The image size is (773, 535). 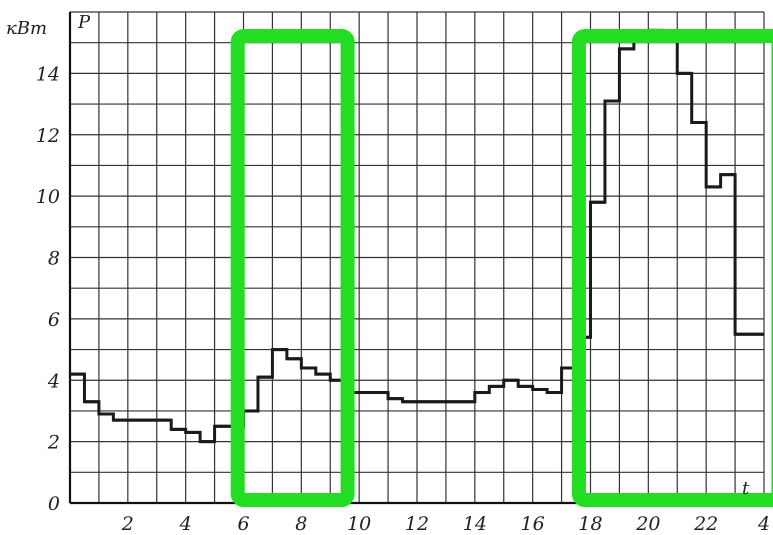 I want to click on x-tick-label: 2, so click(x=127, y=524).